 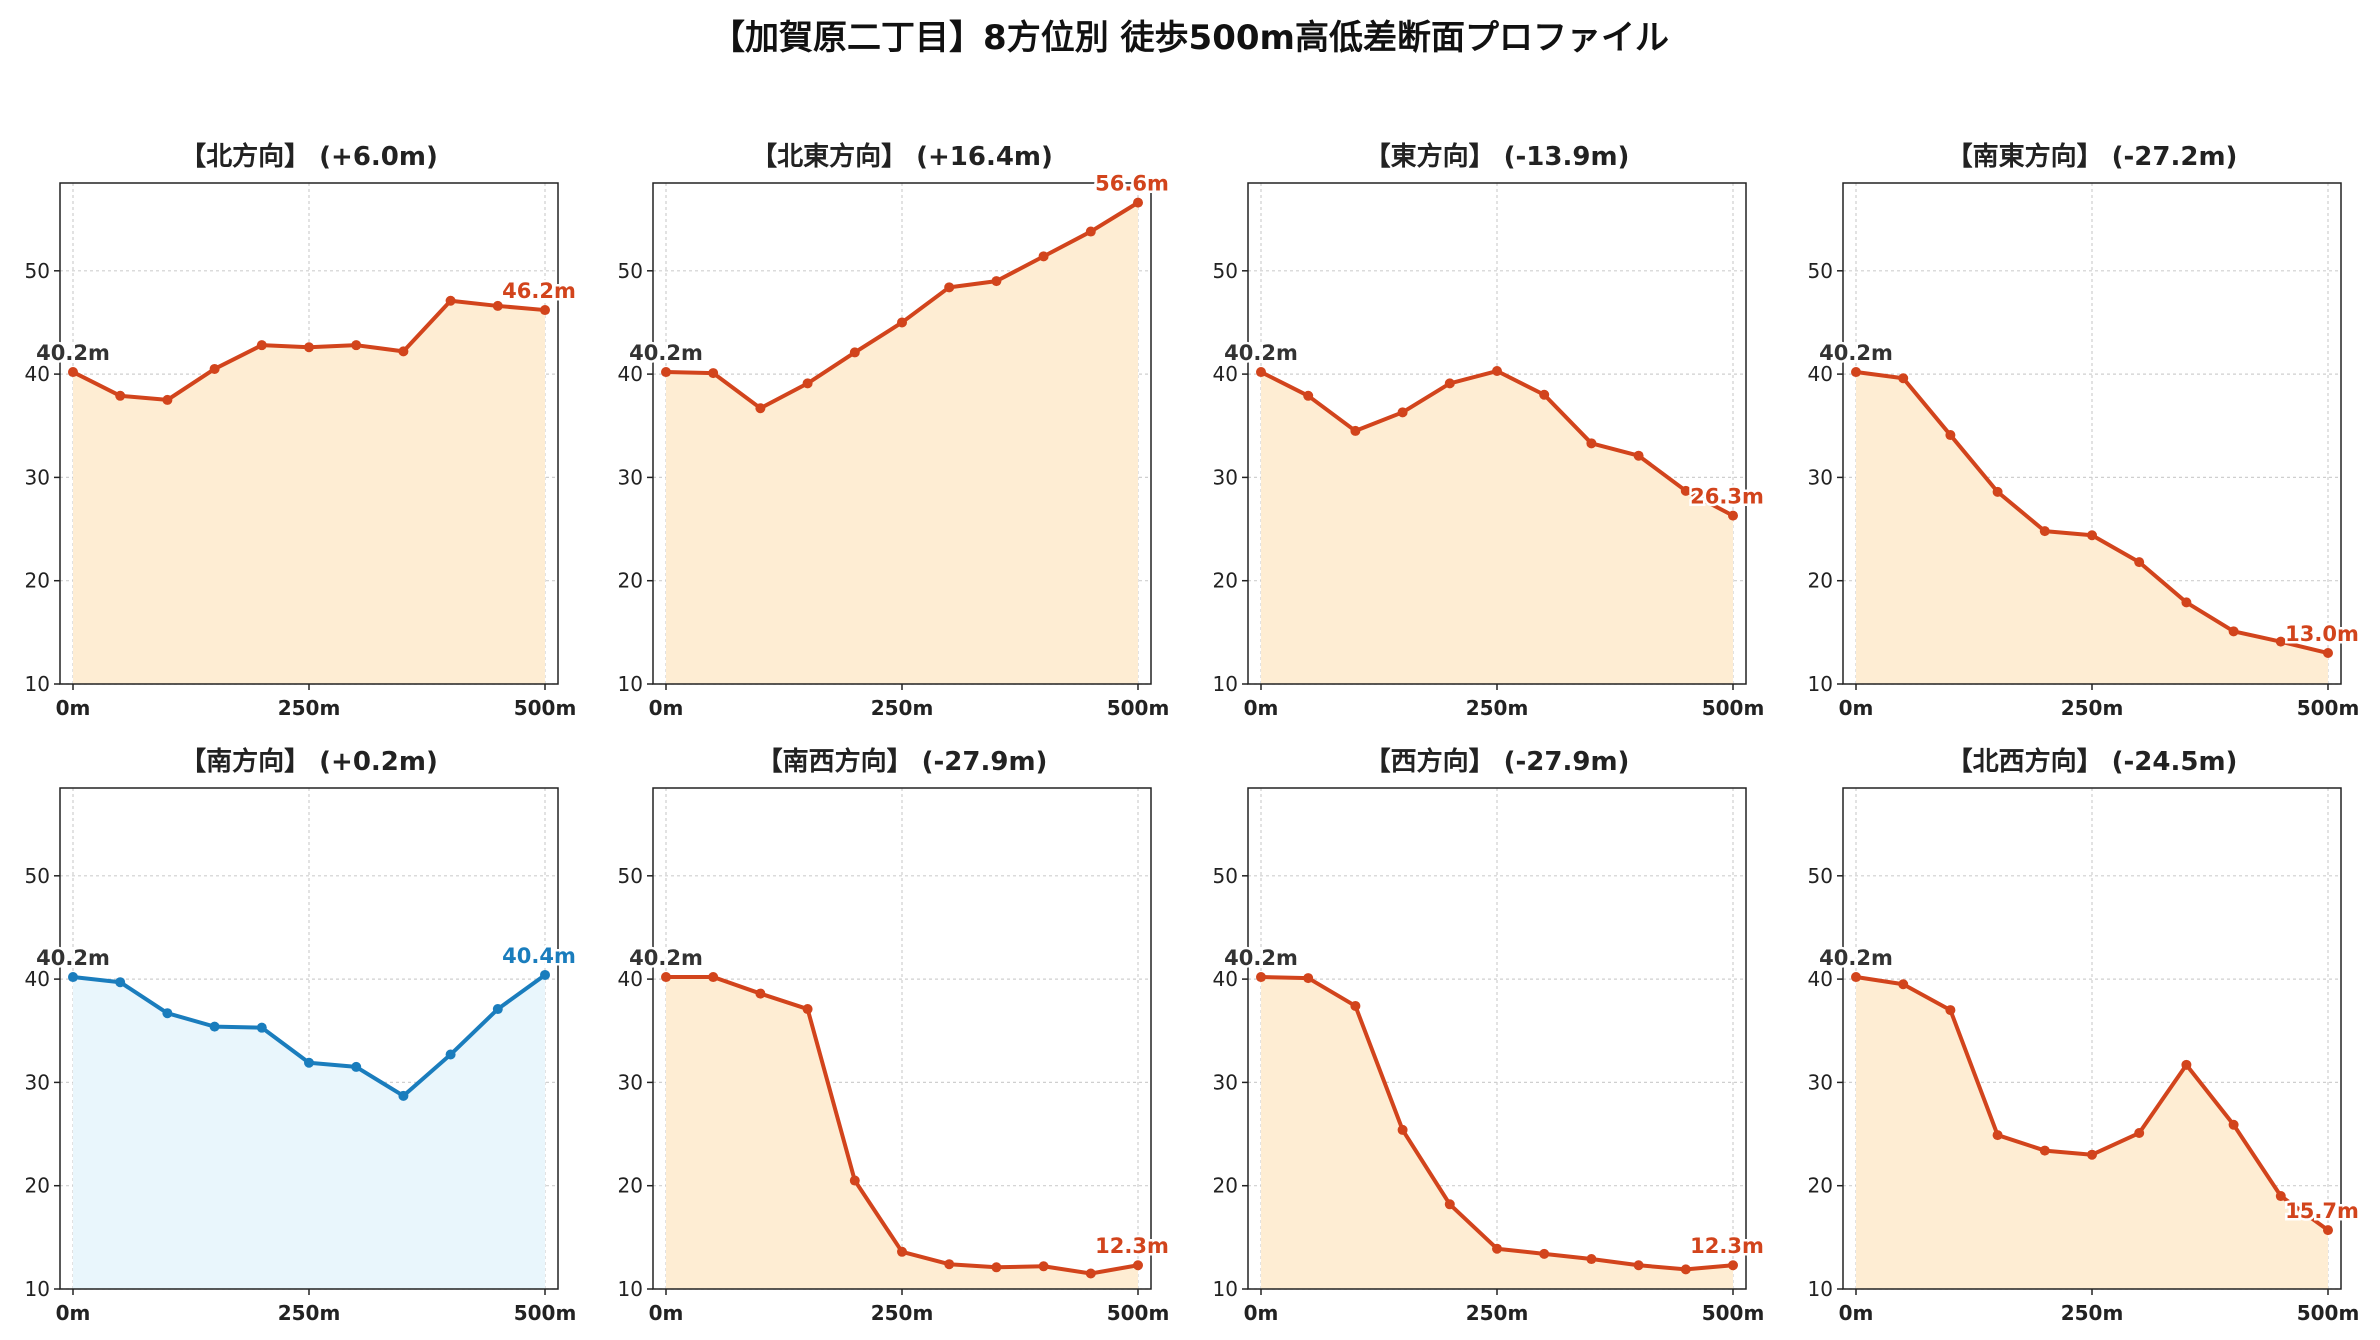 I want to click on chart-title: 【北西方向】 (-24.5m), so click(x=2092, y=761).